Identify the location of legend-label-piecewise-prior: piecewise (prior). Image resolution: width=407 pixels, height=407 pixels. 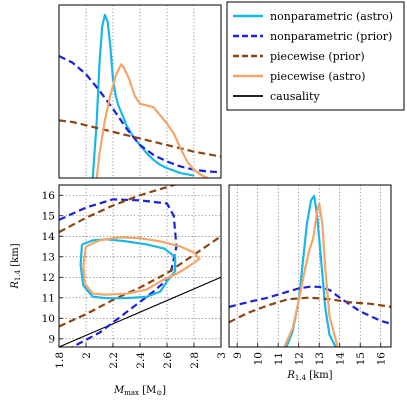
(317, 56).